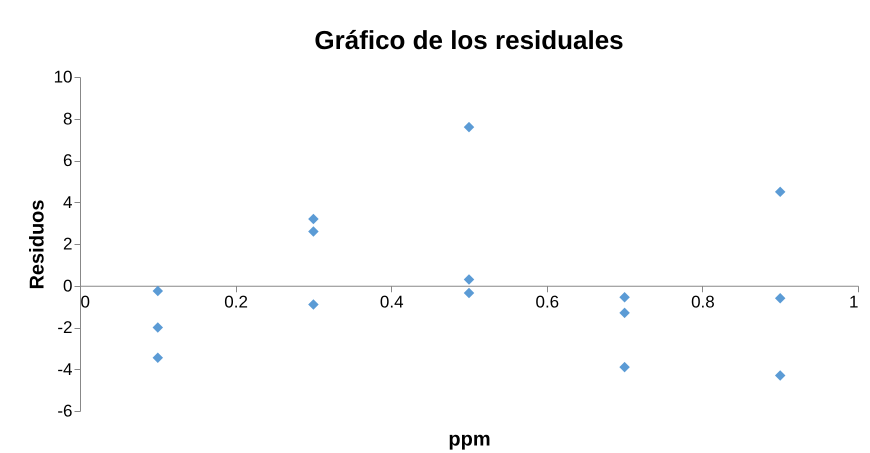 Image resolution: width=870 pixels, height=453 pixels. I want to click on y-axis-title: Residuos, so click(37, 244).